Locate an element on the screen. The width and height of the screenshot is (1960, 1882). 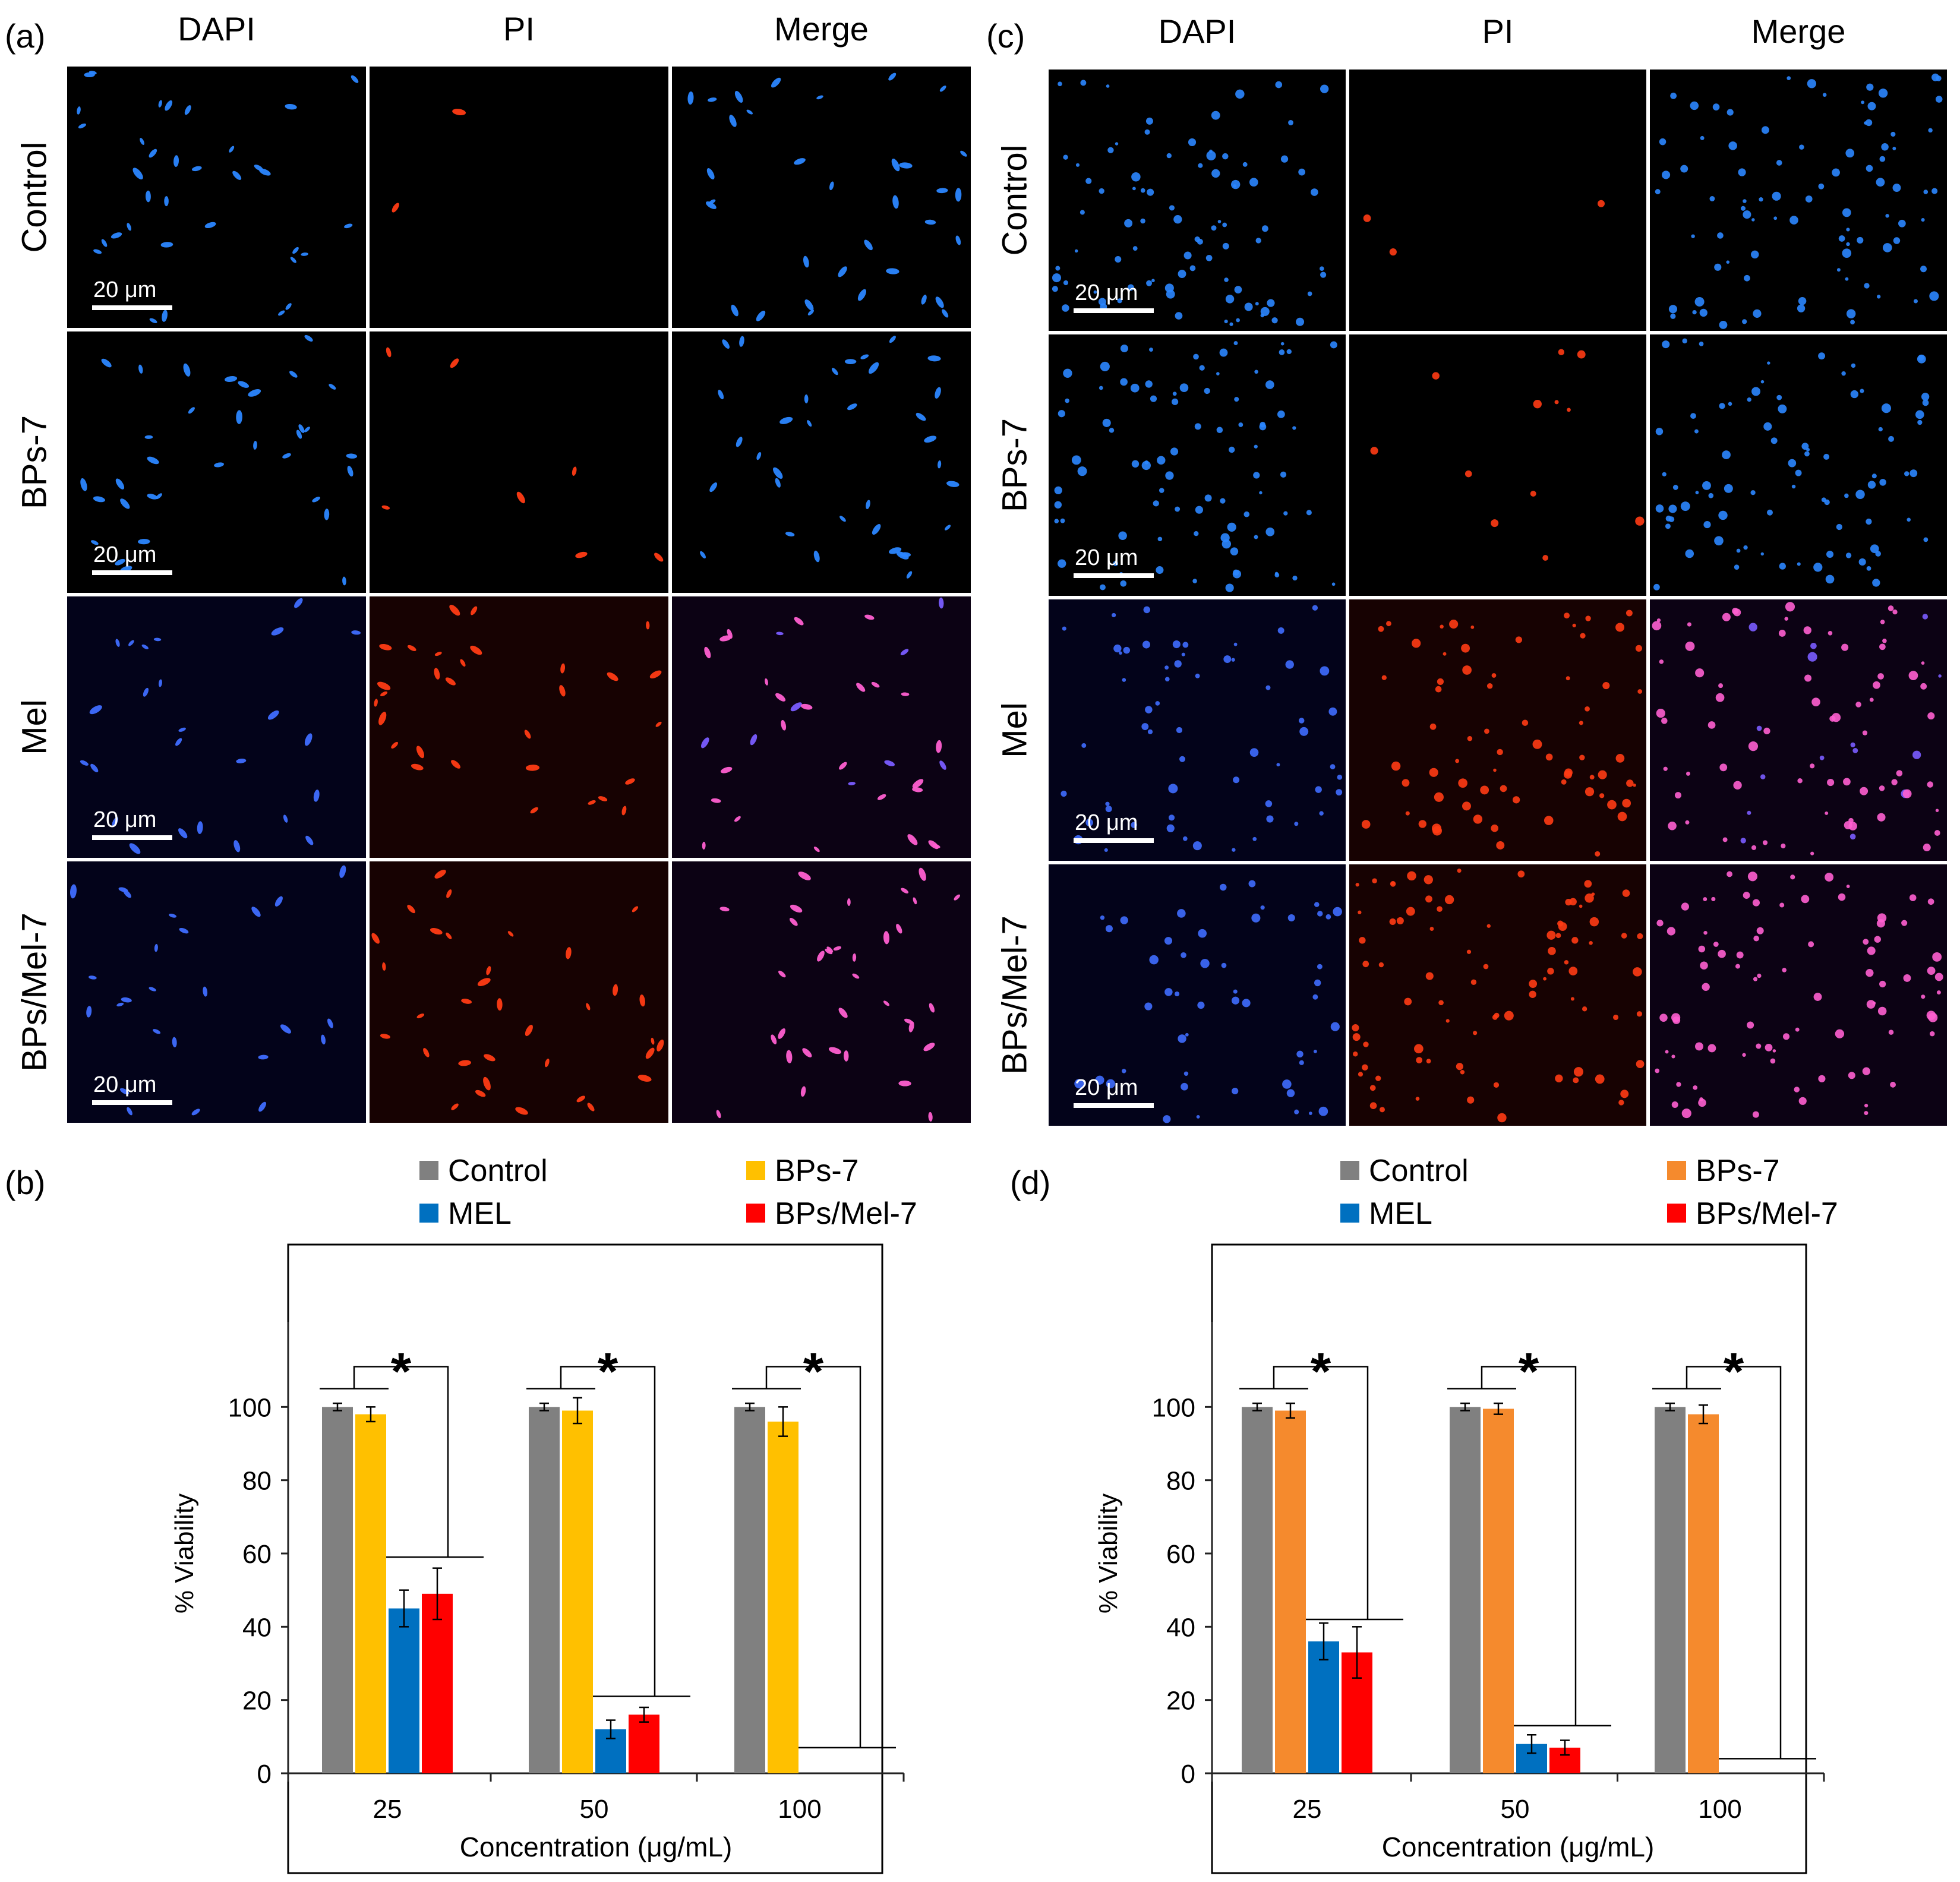
y-tick-label: 100 is located at coordinates (1173, 1407).